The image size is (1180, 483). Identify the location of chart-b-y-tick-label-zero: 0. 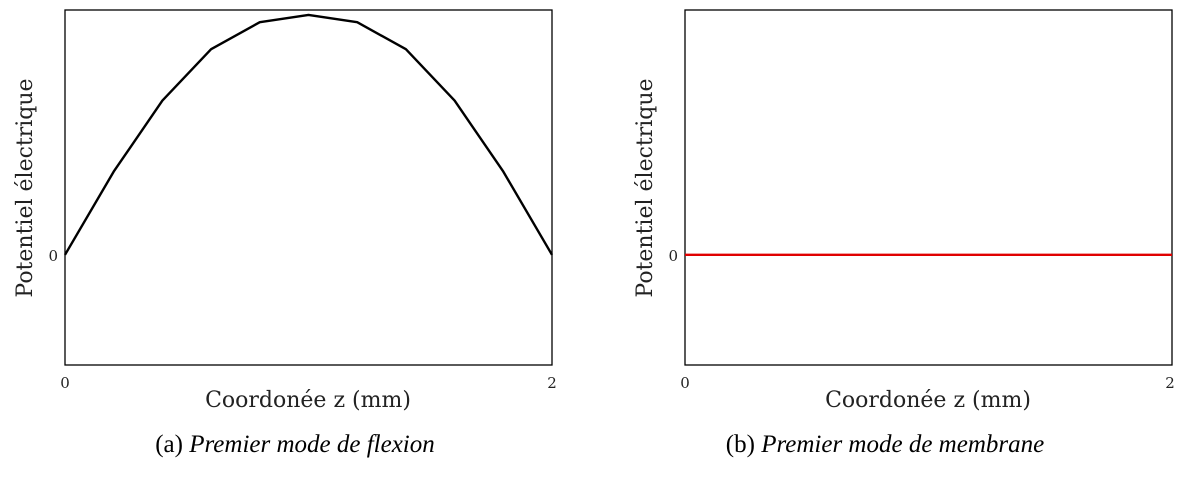
(673, 256).